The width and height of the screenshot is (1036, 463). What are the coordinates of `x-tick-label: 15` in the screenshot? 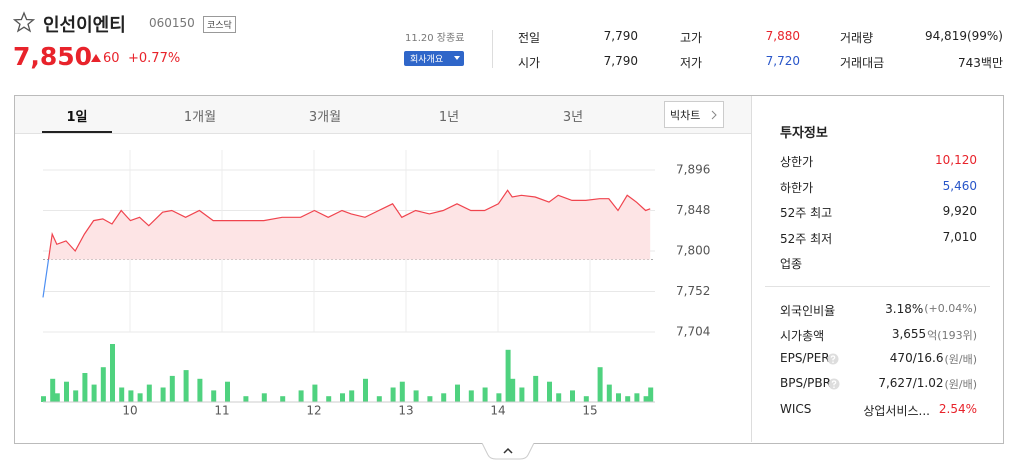 It's located at (589, 411).